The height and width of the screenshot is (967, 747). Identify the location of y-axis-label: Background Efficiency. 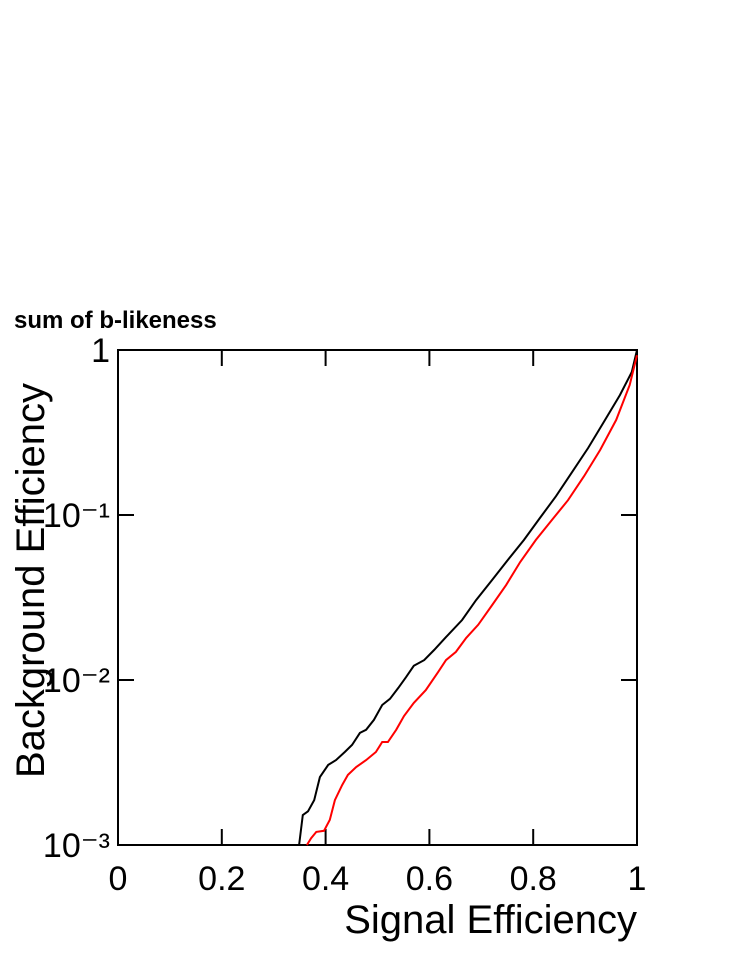
(31, 580).